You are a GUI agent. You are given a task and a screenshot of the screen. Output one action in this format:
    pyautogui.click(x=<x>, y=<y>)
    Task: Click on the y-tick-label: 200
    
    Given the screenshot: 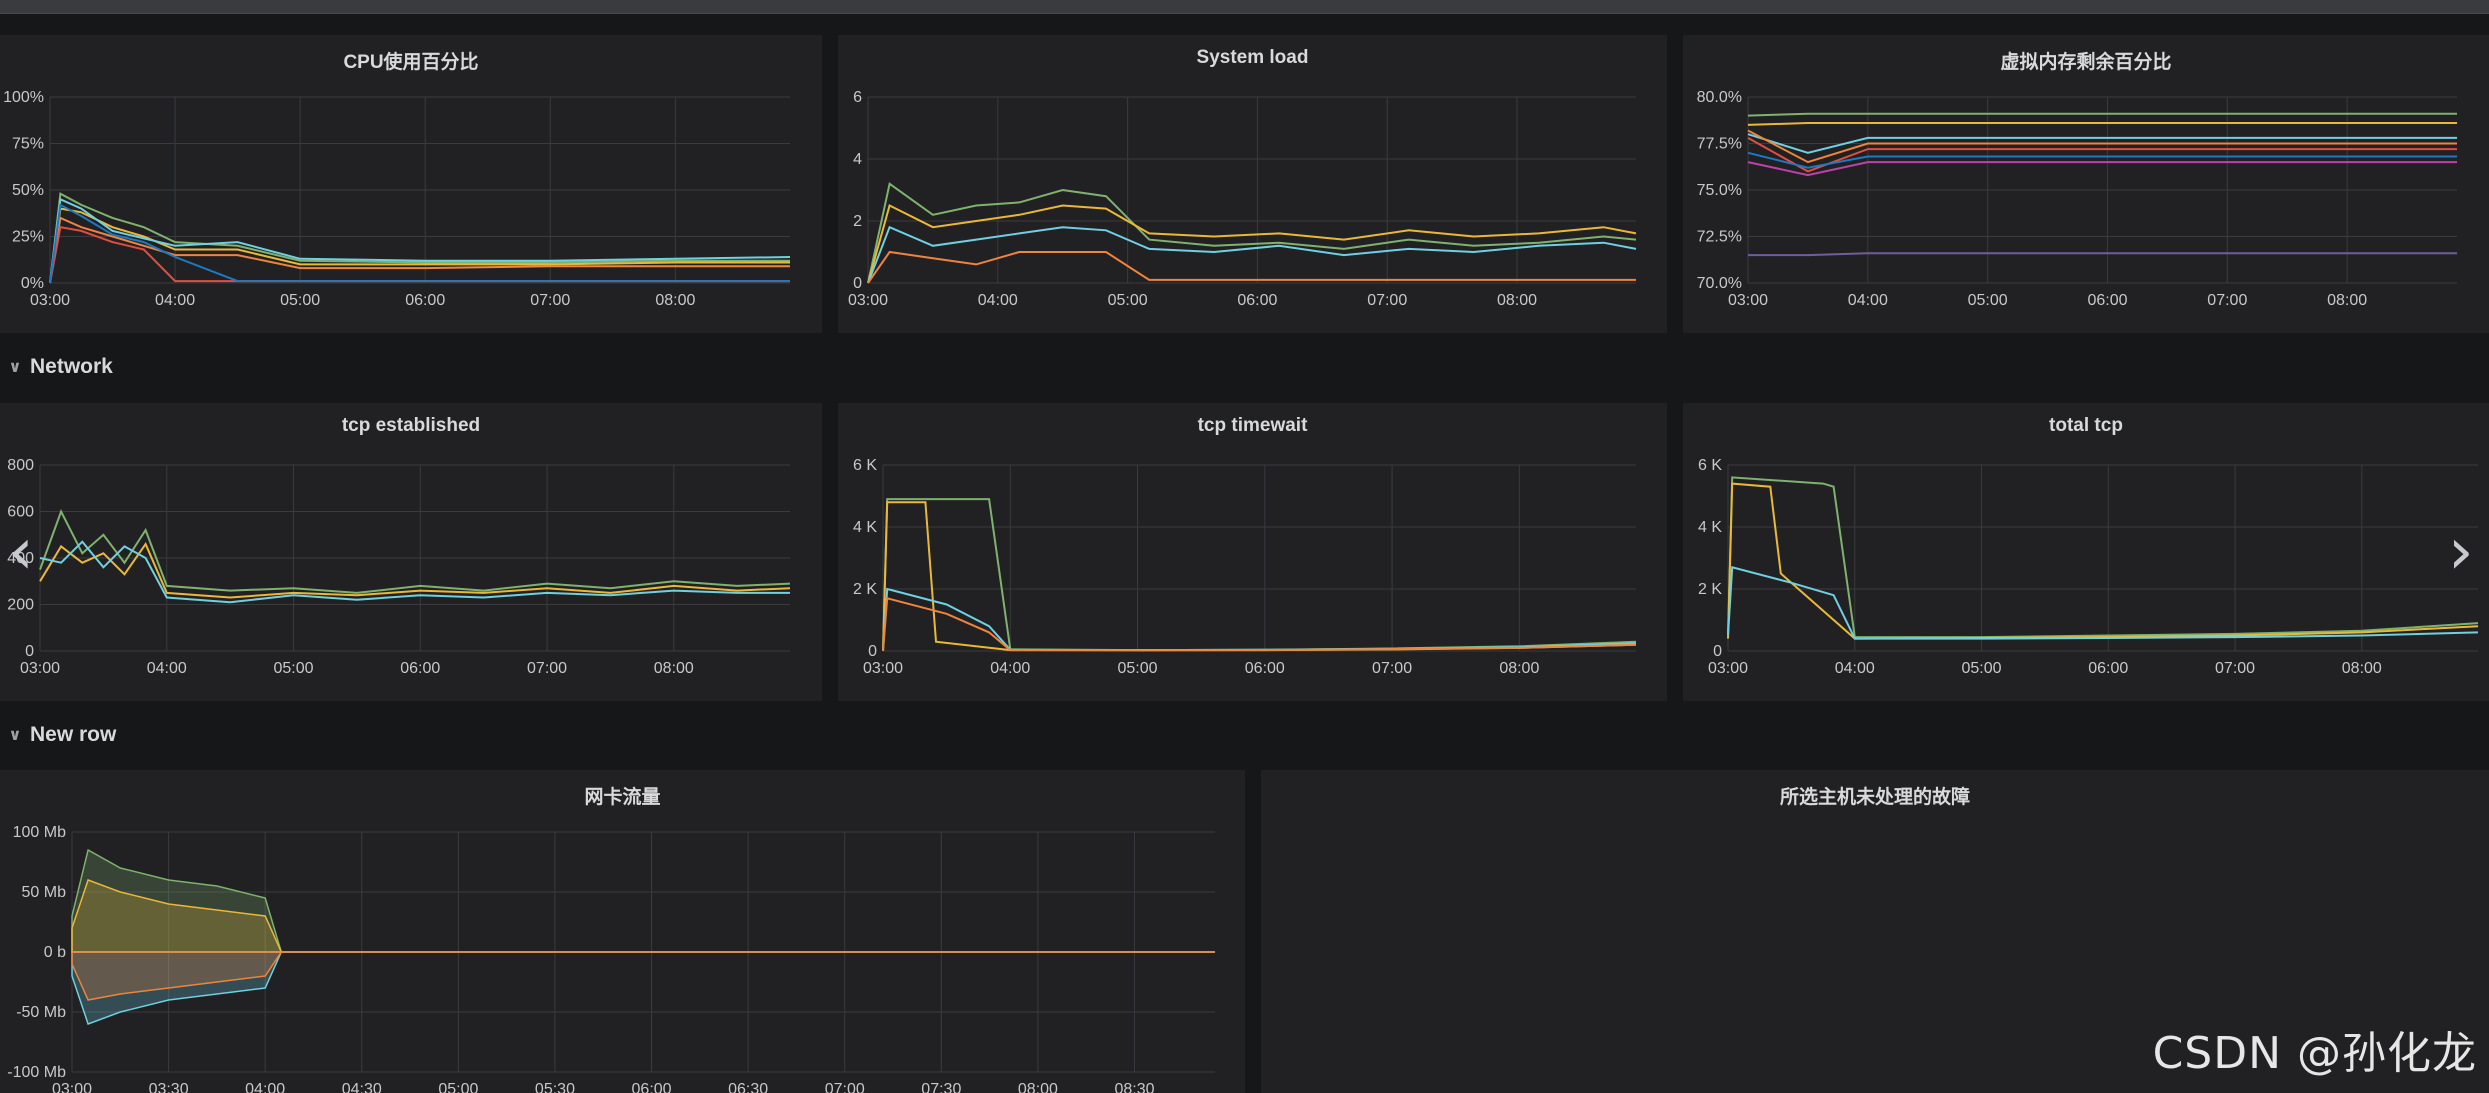 What is the action you would take?
    pyautogui.click(x=20, y=605)
    